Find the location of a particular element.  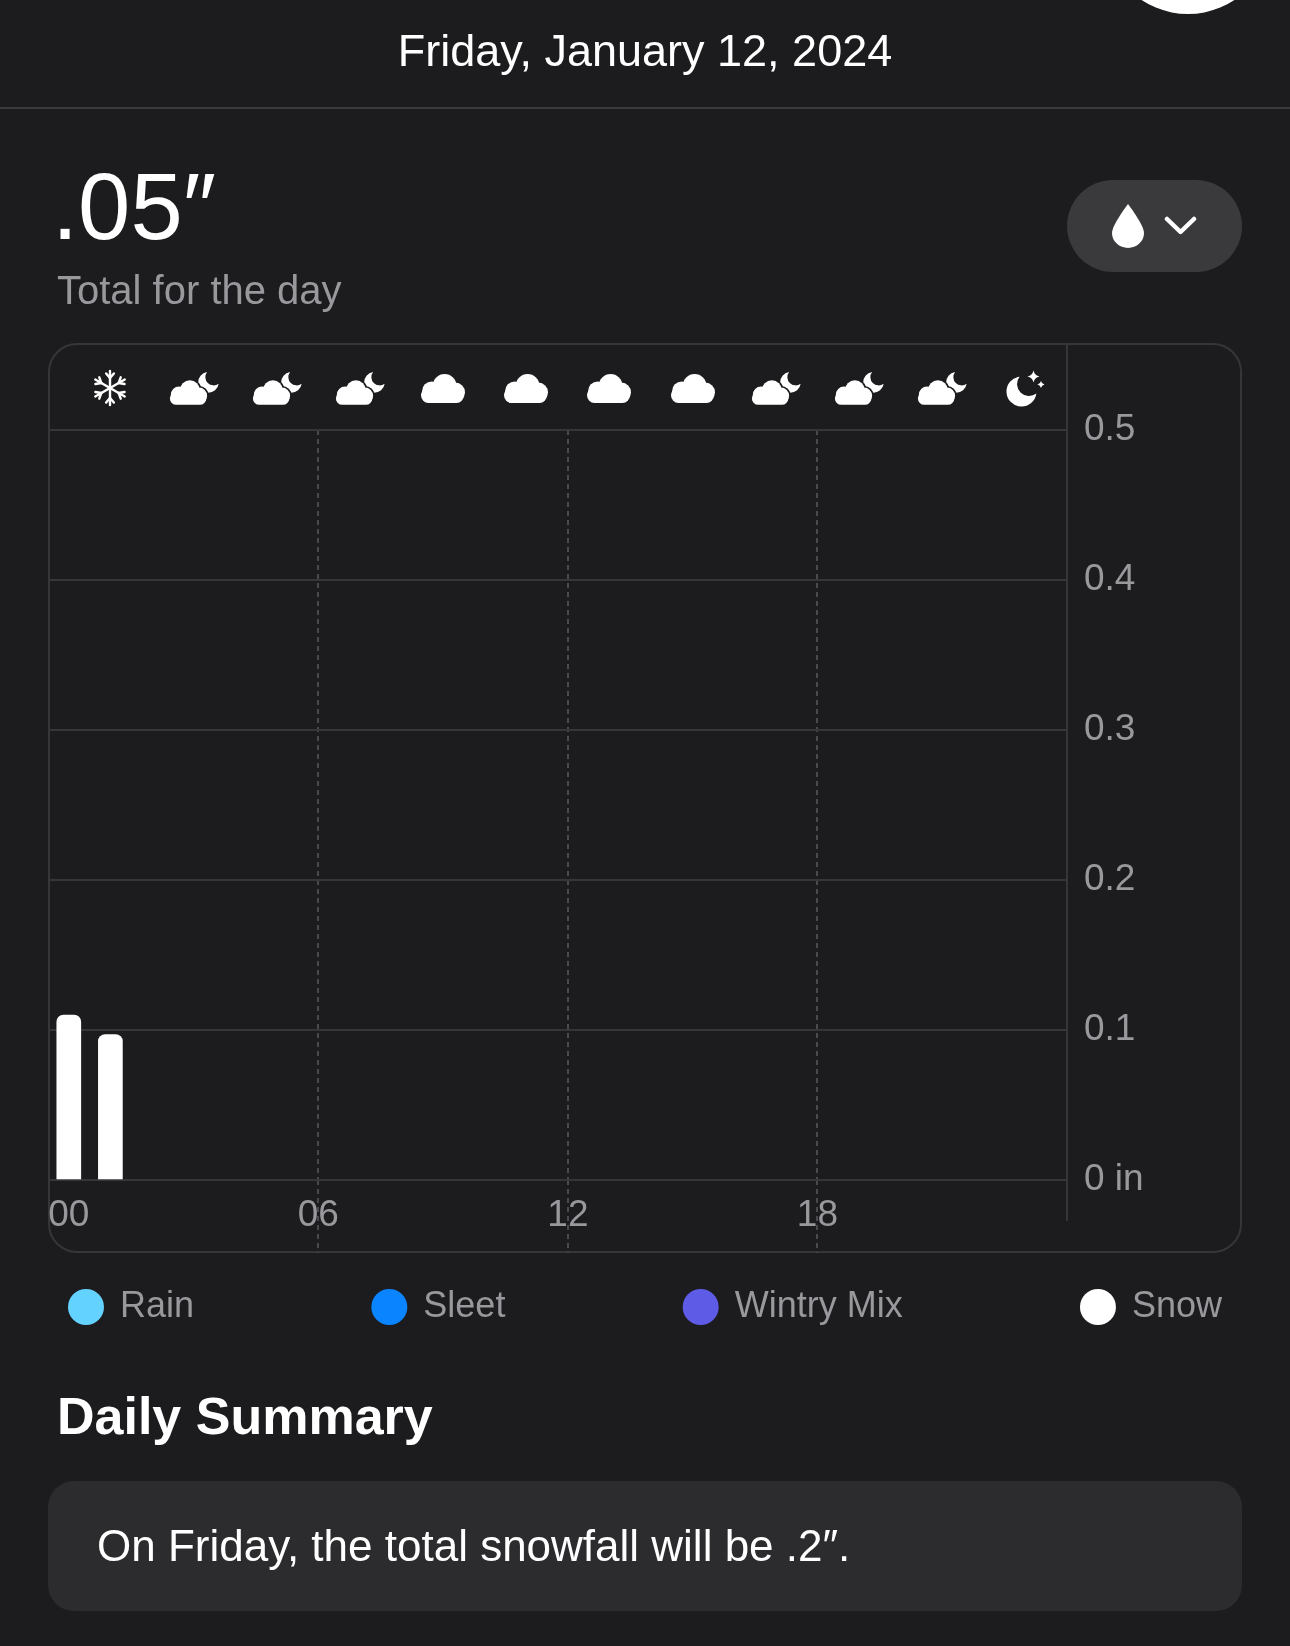

legend-label: Sleet is located at coordinates (464, 1304).